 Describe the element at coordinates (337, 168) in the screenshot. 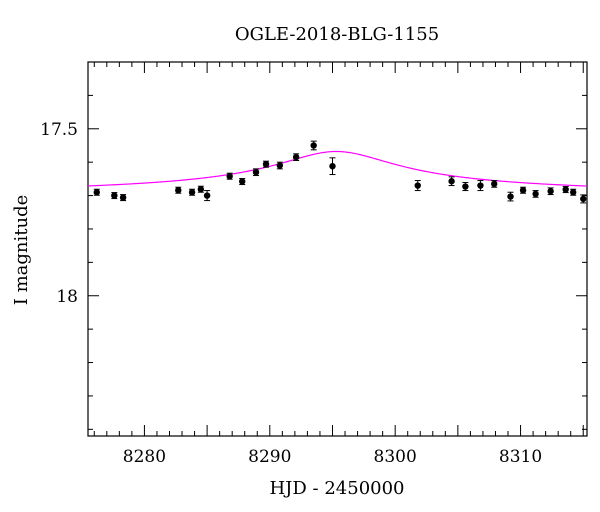

I see `model-curve` at that location.